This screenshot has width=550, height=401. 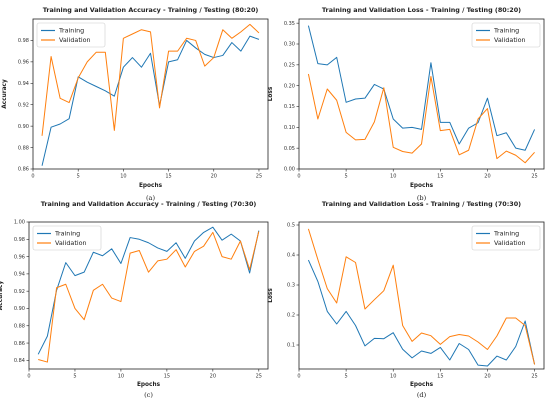 What do you see at coordinates (289, 128) in the screenshot?
I see `y-tick-label: 0.10` at bounding box center [289, 128].